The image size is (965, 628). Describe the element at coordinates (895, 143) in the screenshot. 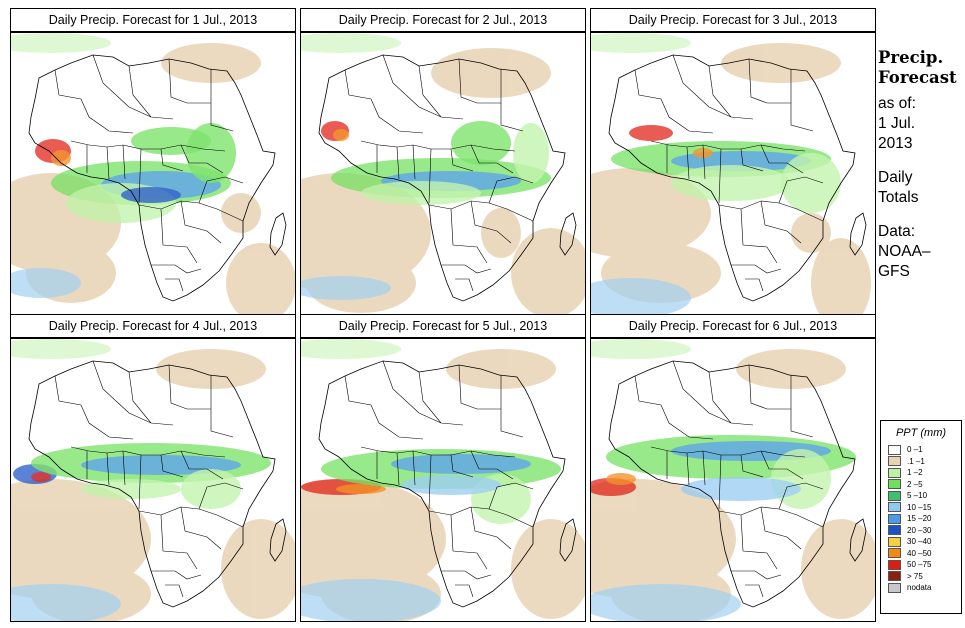

I see `as-of-year: 2013` at that location.